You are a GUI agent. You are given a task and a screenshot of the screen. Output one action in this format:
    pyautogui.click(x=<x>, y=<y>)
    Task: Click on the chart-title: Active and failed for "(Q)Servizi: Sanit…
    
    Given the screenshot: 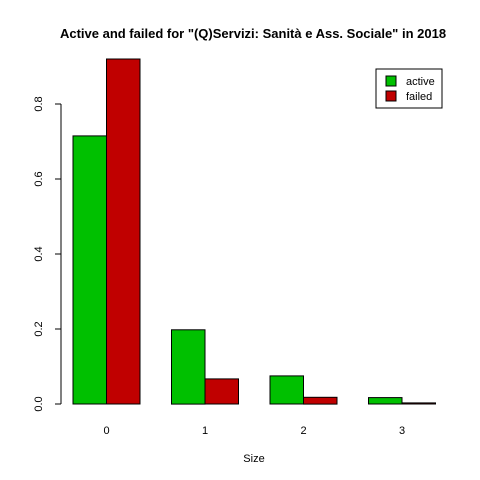 What is the action you would take?
    pyautogui.click(x=253, y=33)
    